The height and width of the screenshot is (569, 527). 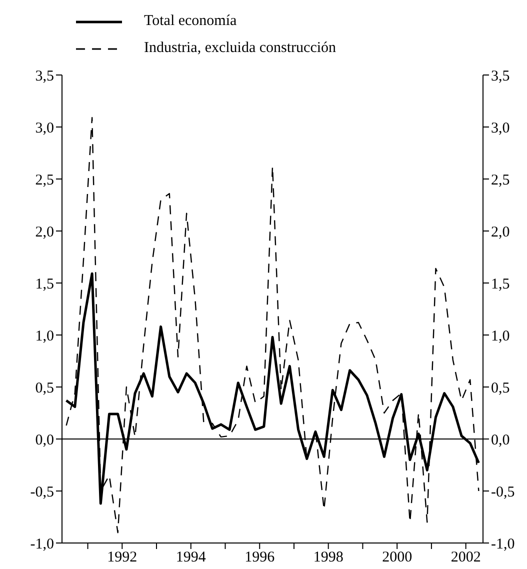 What do you see at coordinates (500, 388) in the screenshot?
I see `y2-tick-label: 0,5` at bounding box center [500, 388].